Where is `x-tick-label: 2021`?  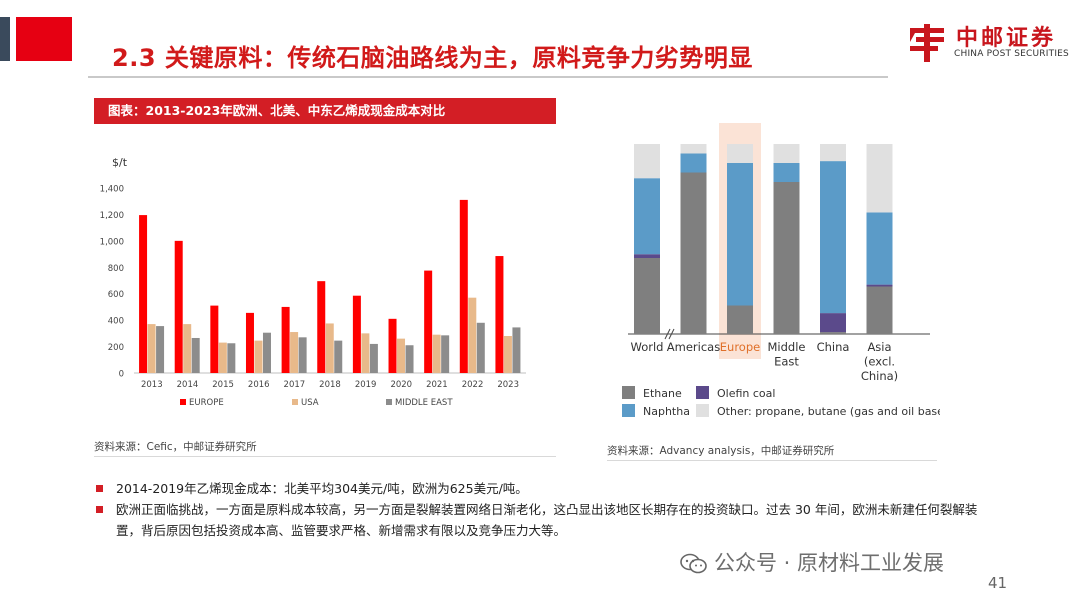 x-tick-label: 2021 is located at coordinates (437, 385).